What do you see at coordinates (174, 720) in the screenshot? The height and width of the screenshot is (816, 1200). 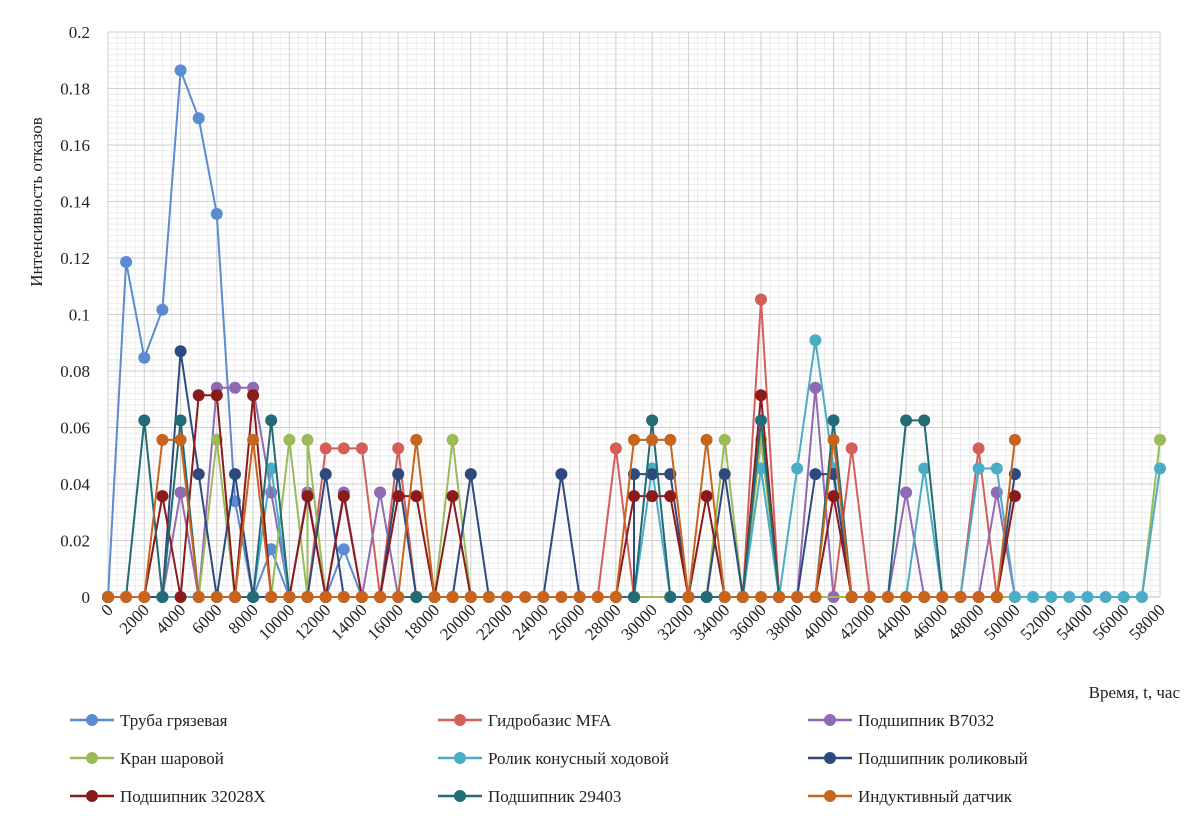 I see `legend-label: Труба грязевая` at bounding box center [174, 720].